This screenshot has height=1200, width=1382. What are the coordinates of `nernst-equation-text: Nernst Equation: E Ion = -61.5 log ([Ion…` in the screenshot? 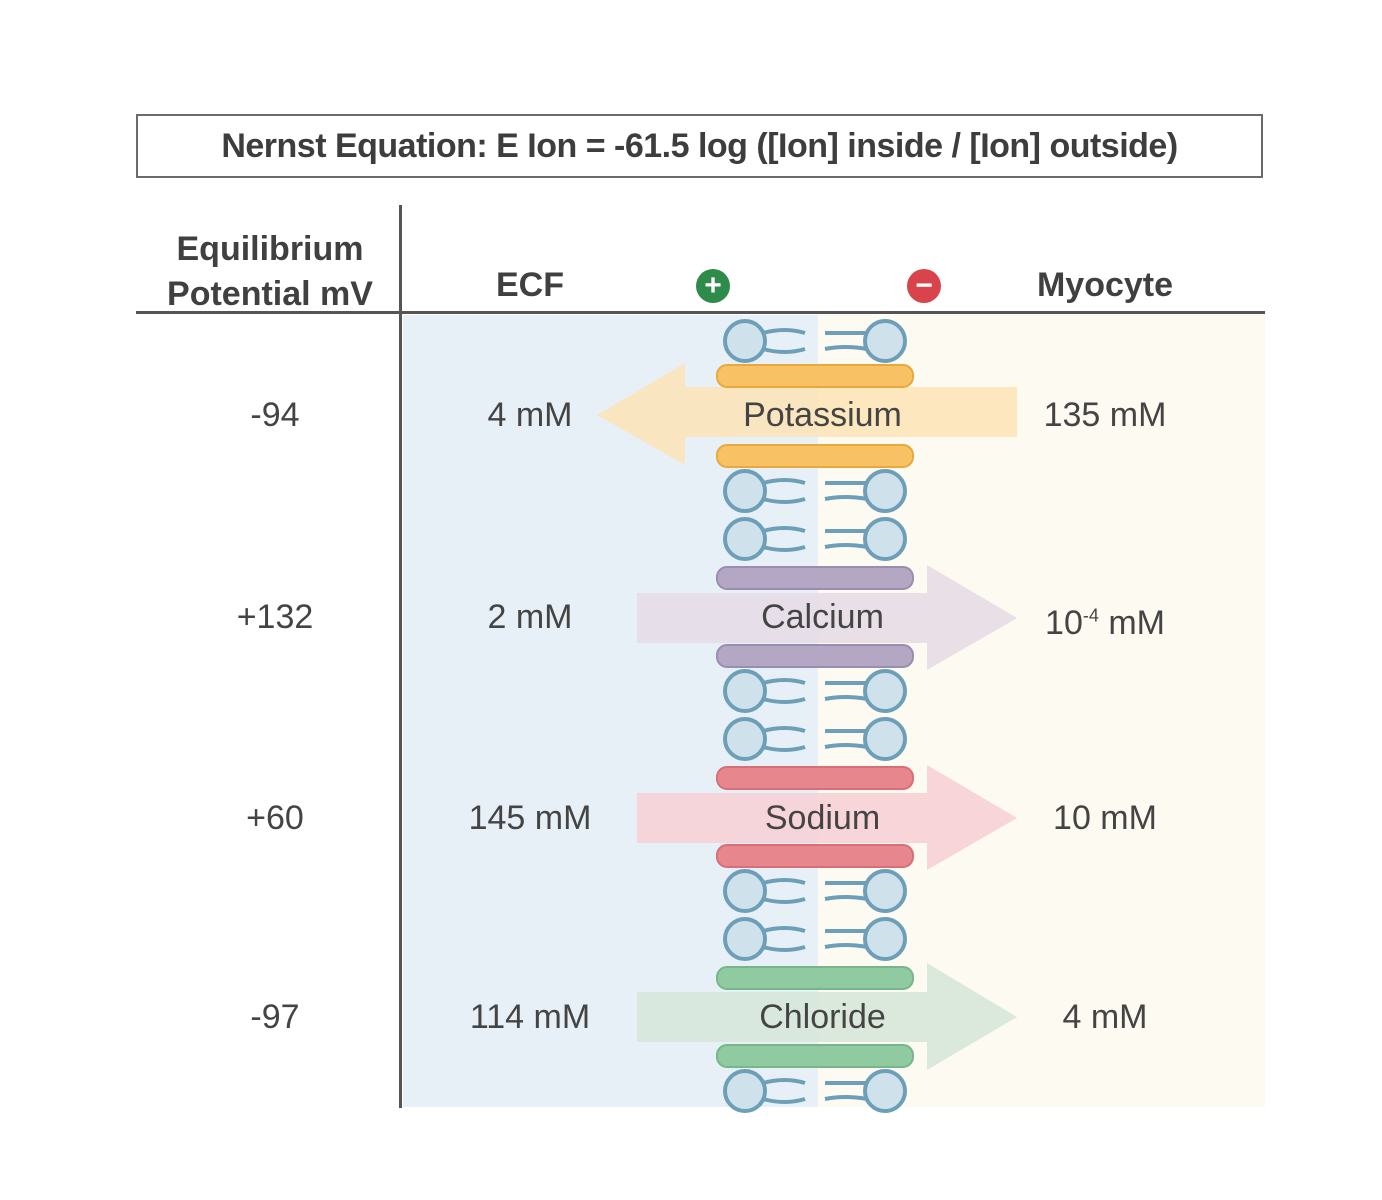 It's located at (699, 145).